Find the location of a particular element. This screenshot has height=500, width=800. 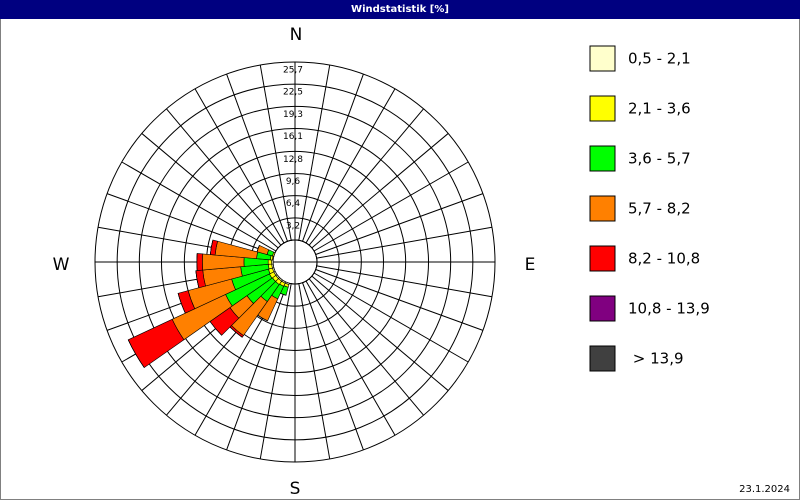

legend-label: 8,2 - 10,8 is located at coordinates (664, 259).